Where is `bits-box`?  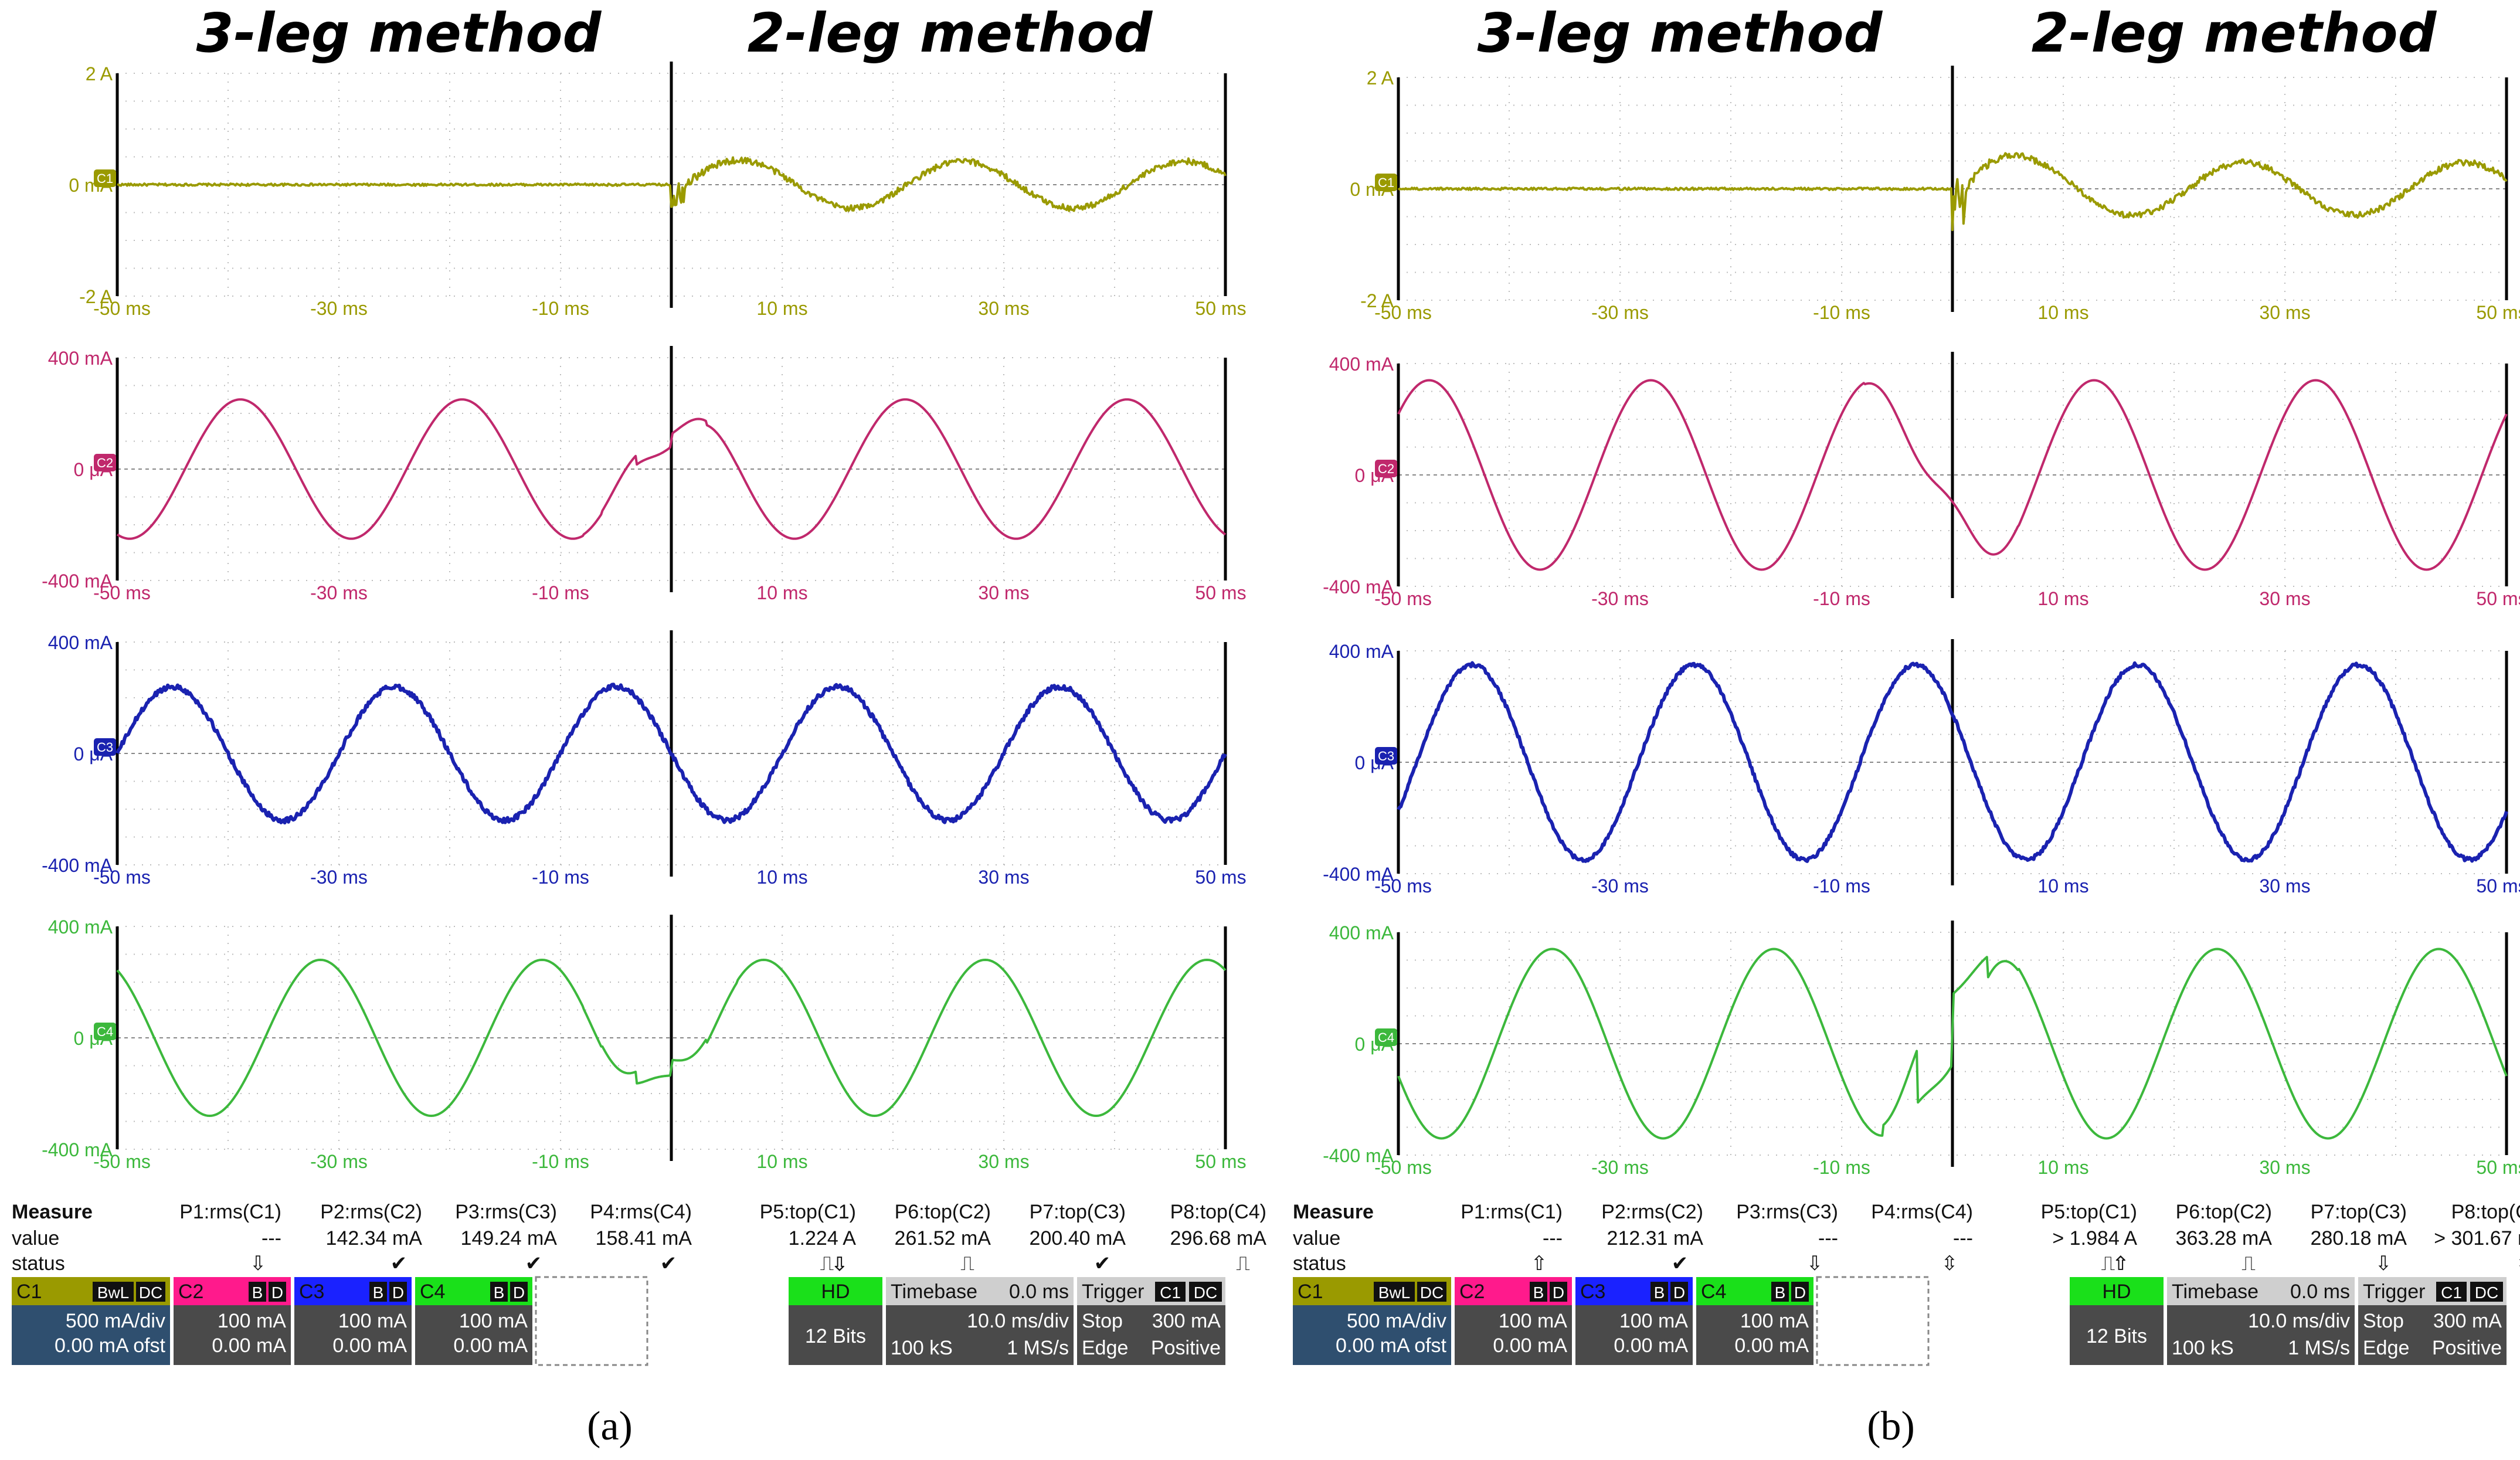 bits-box is located at coordinates (835, 1335).